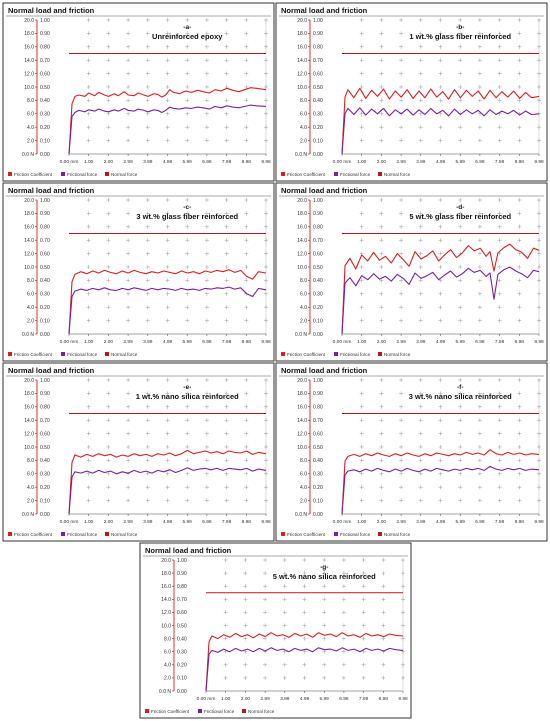 The image size is (550, 721). Describe the element at coordinates (227, 342) in the screenshot. I see `x-tick-label: 7.98` at that location.